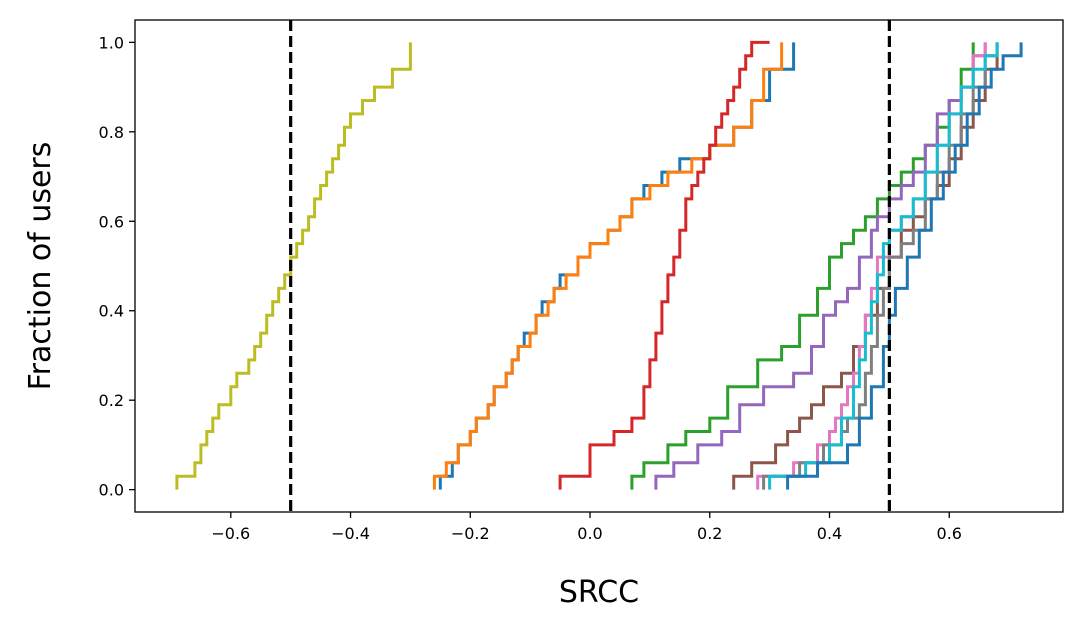 This screenshot has height=631, width=1086. Describe the element at coordinates (111, 311) in the screenshot. I see `y-tick-label: 0.4` at that location.